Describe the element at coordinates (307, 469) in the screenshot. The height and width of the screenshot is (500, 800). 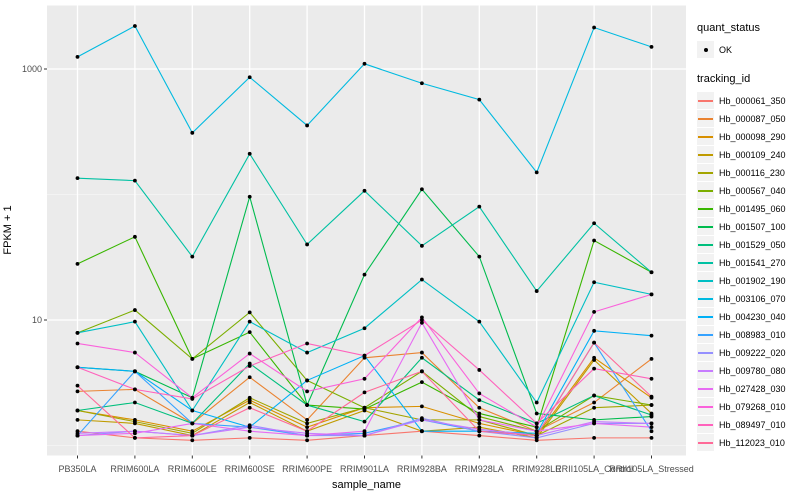
I see `x-tick-label: RRIM600PE` at that location.